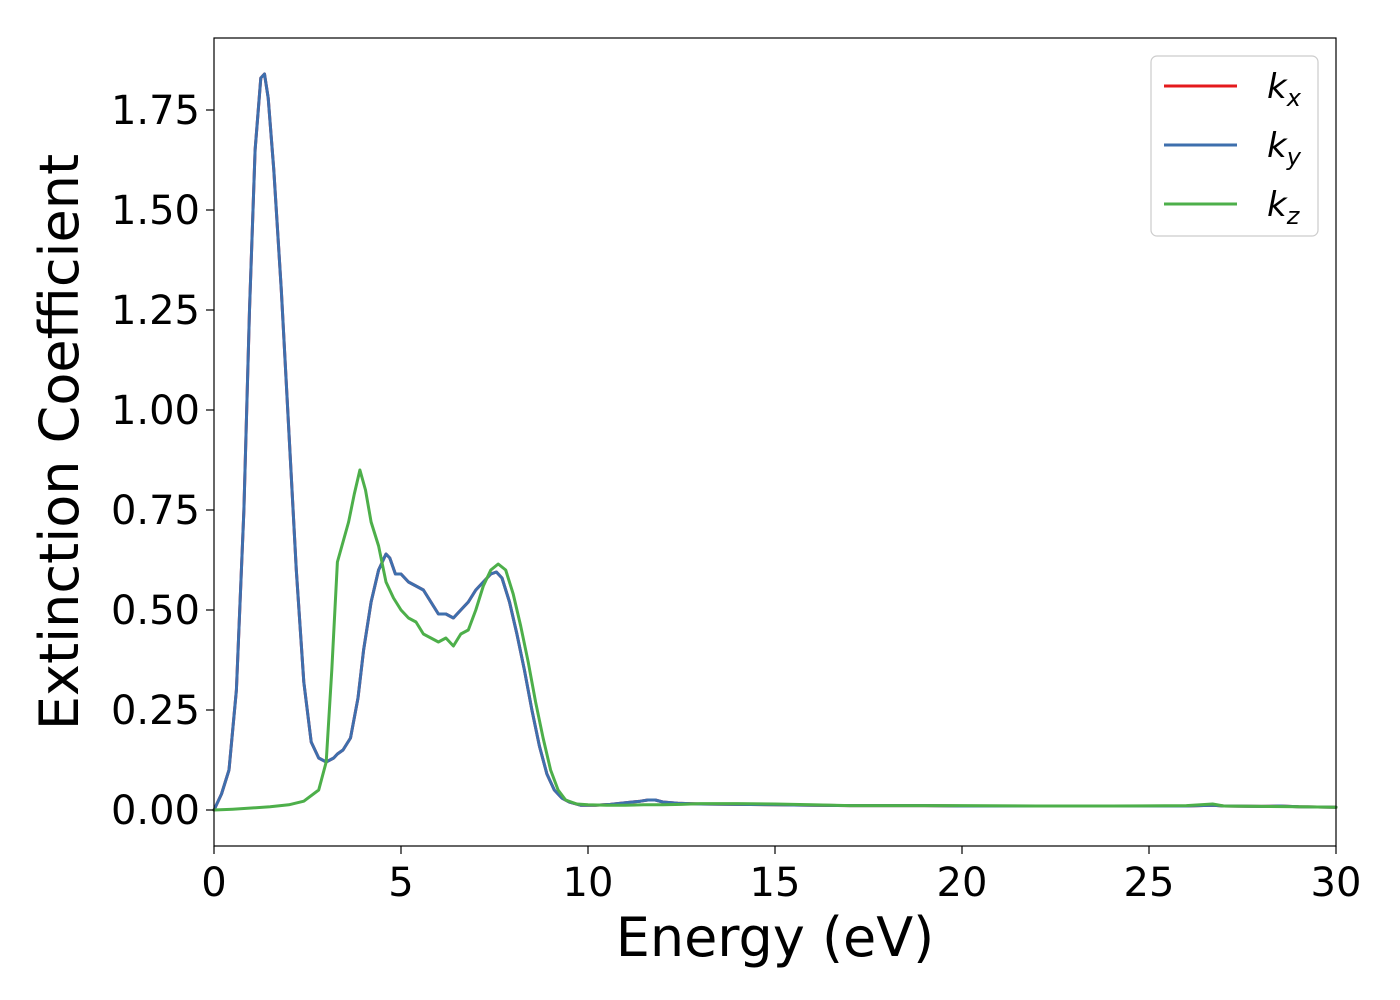 Image resolution: width=1400 pixels, height=1000 pixels. What do you see at coordinates (775, 937) in the screenshot?
I see `x-axis-label: Energy (eV)` at bounding box center [775, 937].